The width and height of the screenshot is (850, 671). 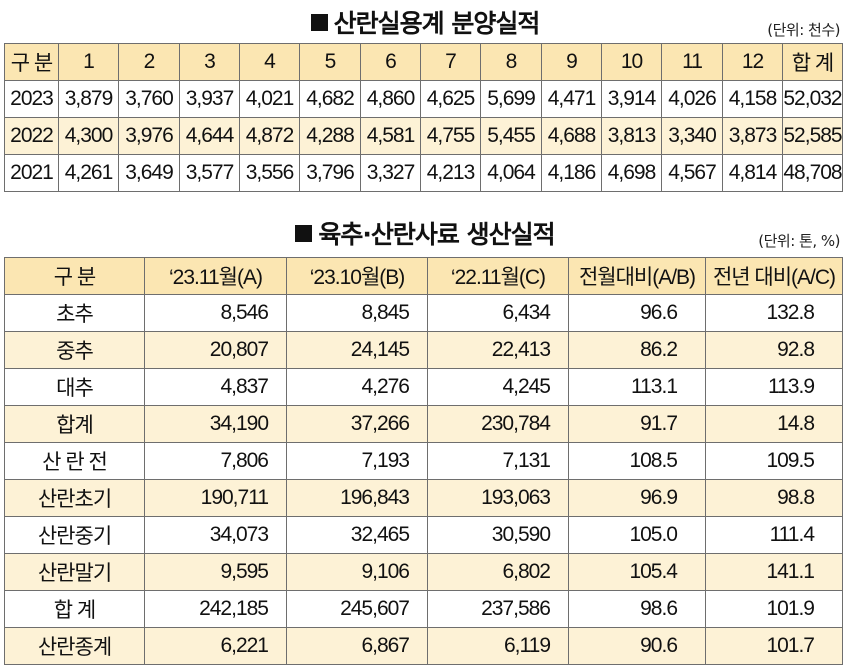 I want to click on feed-cell: 34,190, so click(x=215, y=424).